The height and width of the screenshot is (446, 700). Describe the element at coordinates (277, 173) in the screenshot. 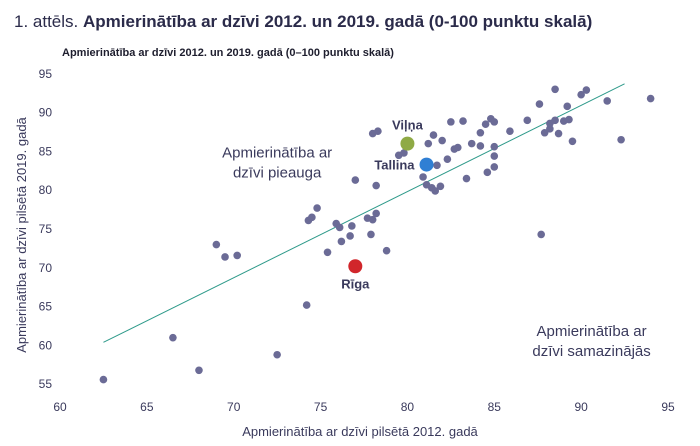

I see `annotation-line: dzīvi pieauga` at that location.